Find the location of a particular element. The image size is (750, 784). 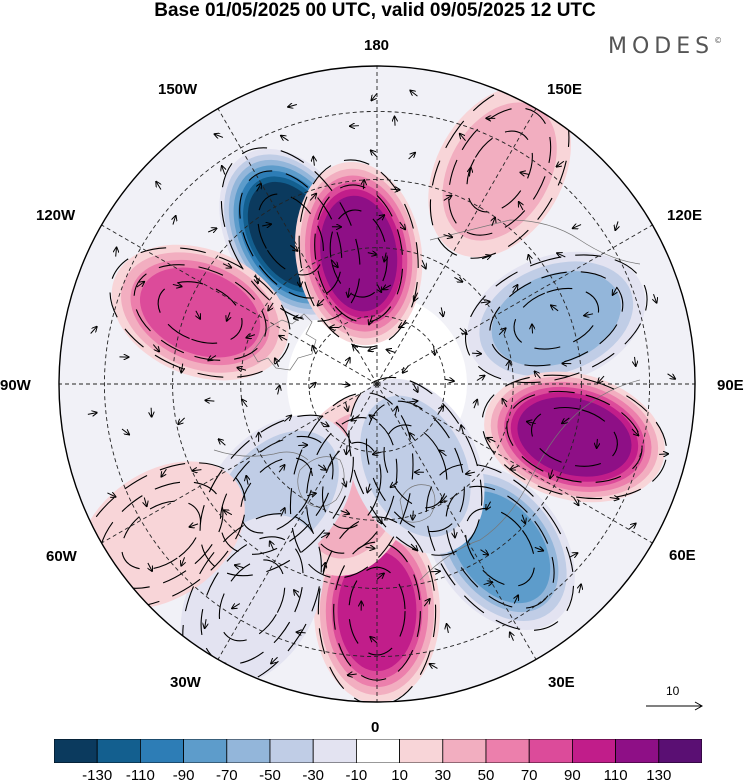

vector-reference: 10 is located at coordinates (675, 699).